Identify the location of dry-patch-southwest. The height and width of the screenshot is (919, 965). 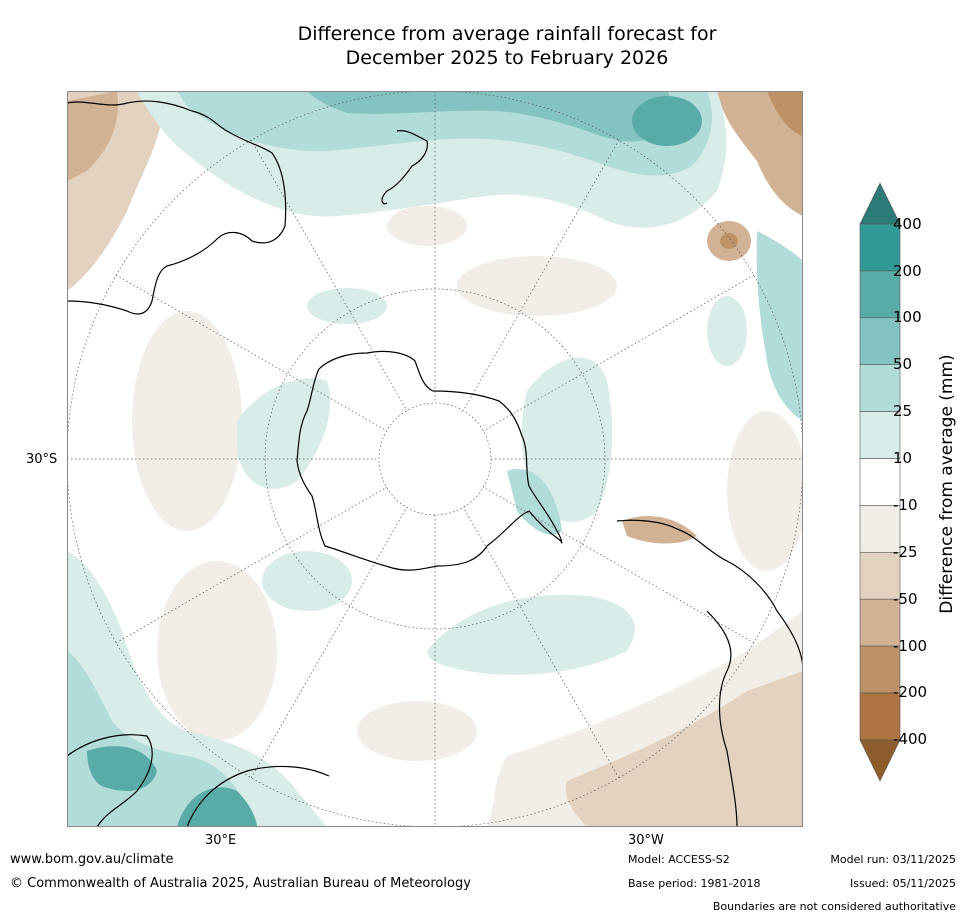
(217, 651).